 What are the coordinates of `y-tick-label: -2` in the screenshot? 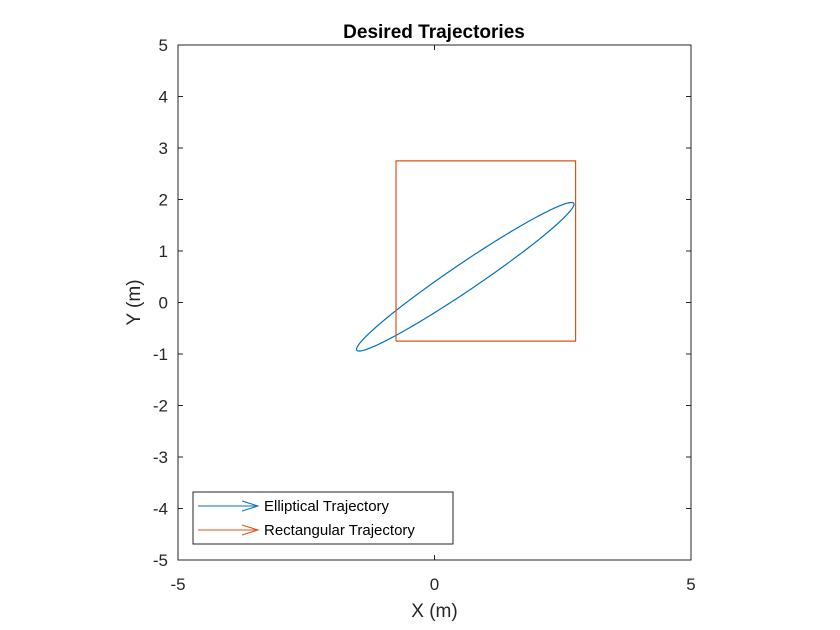 It's located at (160, 406).